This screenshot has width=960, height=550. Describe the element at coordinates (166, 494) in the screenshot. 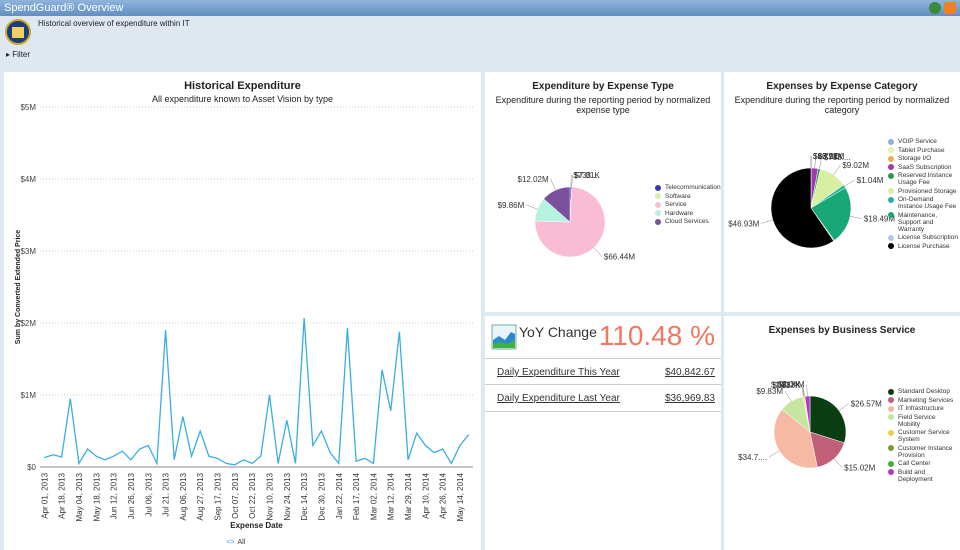

I see `x-tick-label: Jul 21, 2013` at that location.